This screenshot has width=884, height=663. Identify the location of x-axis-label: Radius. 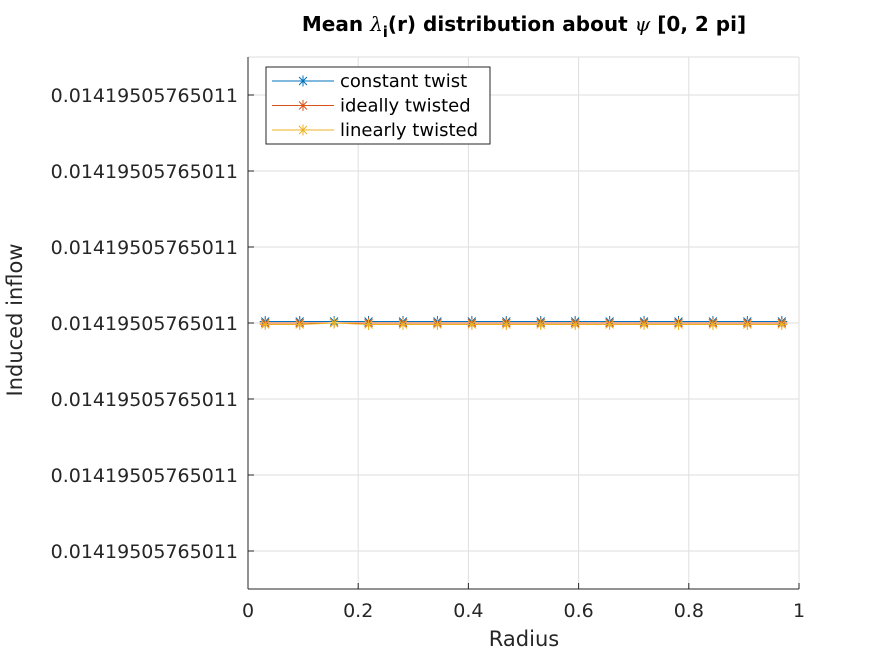
(524, 639).